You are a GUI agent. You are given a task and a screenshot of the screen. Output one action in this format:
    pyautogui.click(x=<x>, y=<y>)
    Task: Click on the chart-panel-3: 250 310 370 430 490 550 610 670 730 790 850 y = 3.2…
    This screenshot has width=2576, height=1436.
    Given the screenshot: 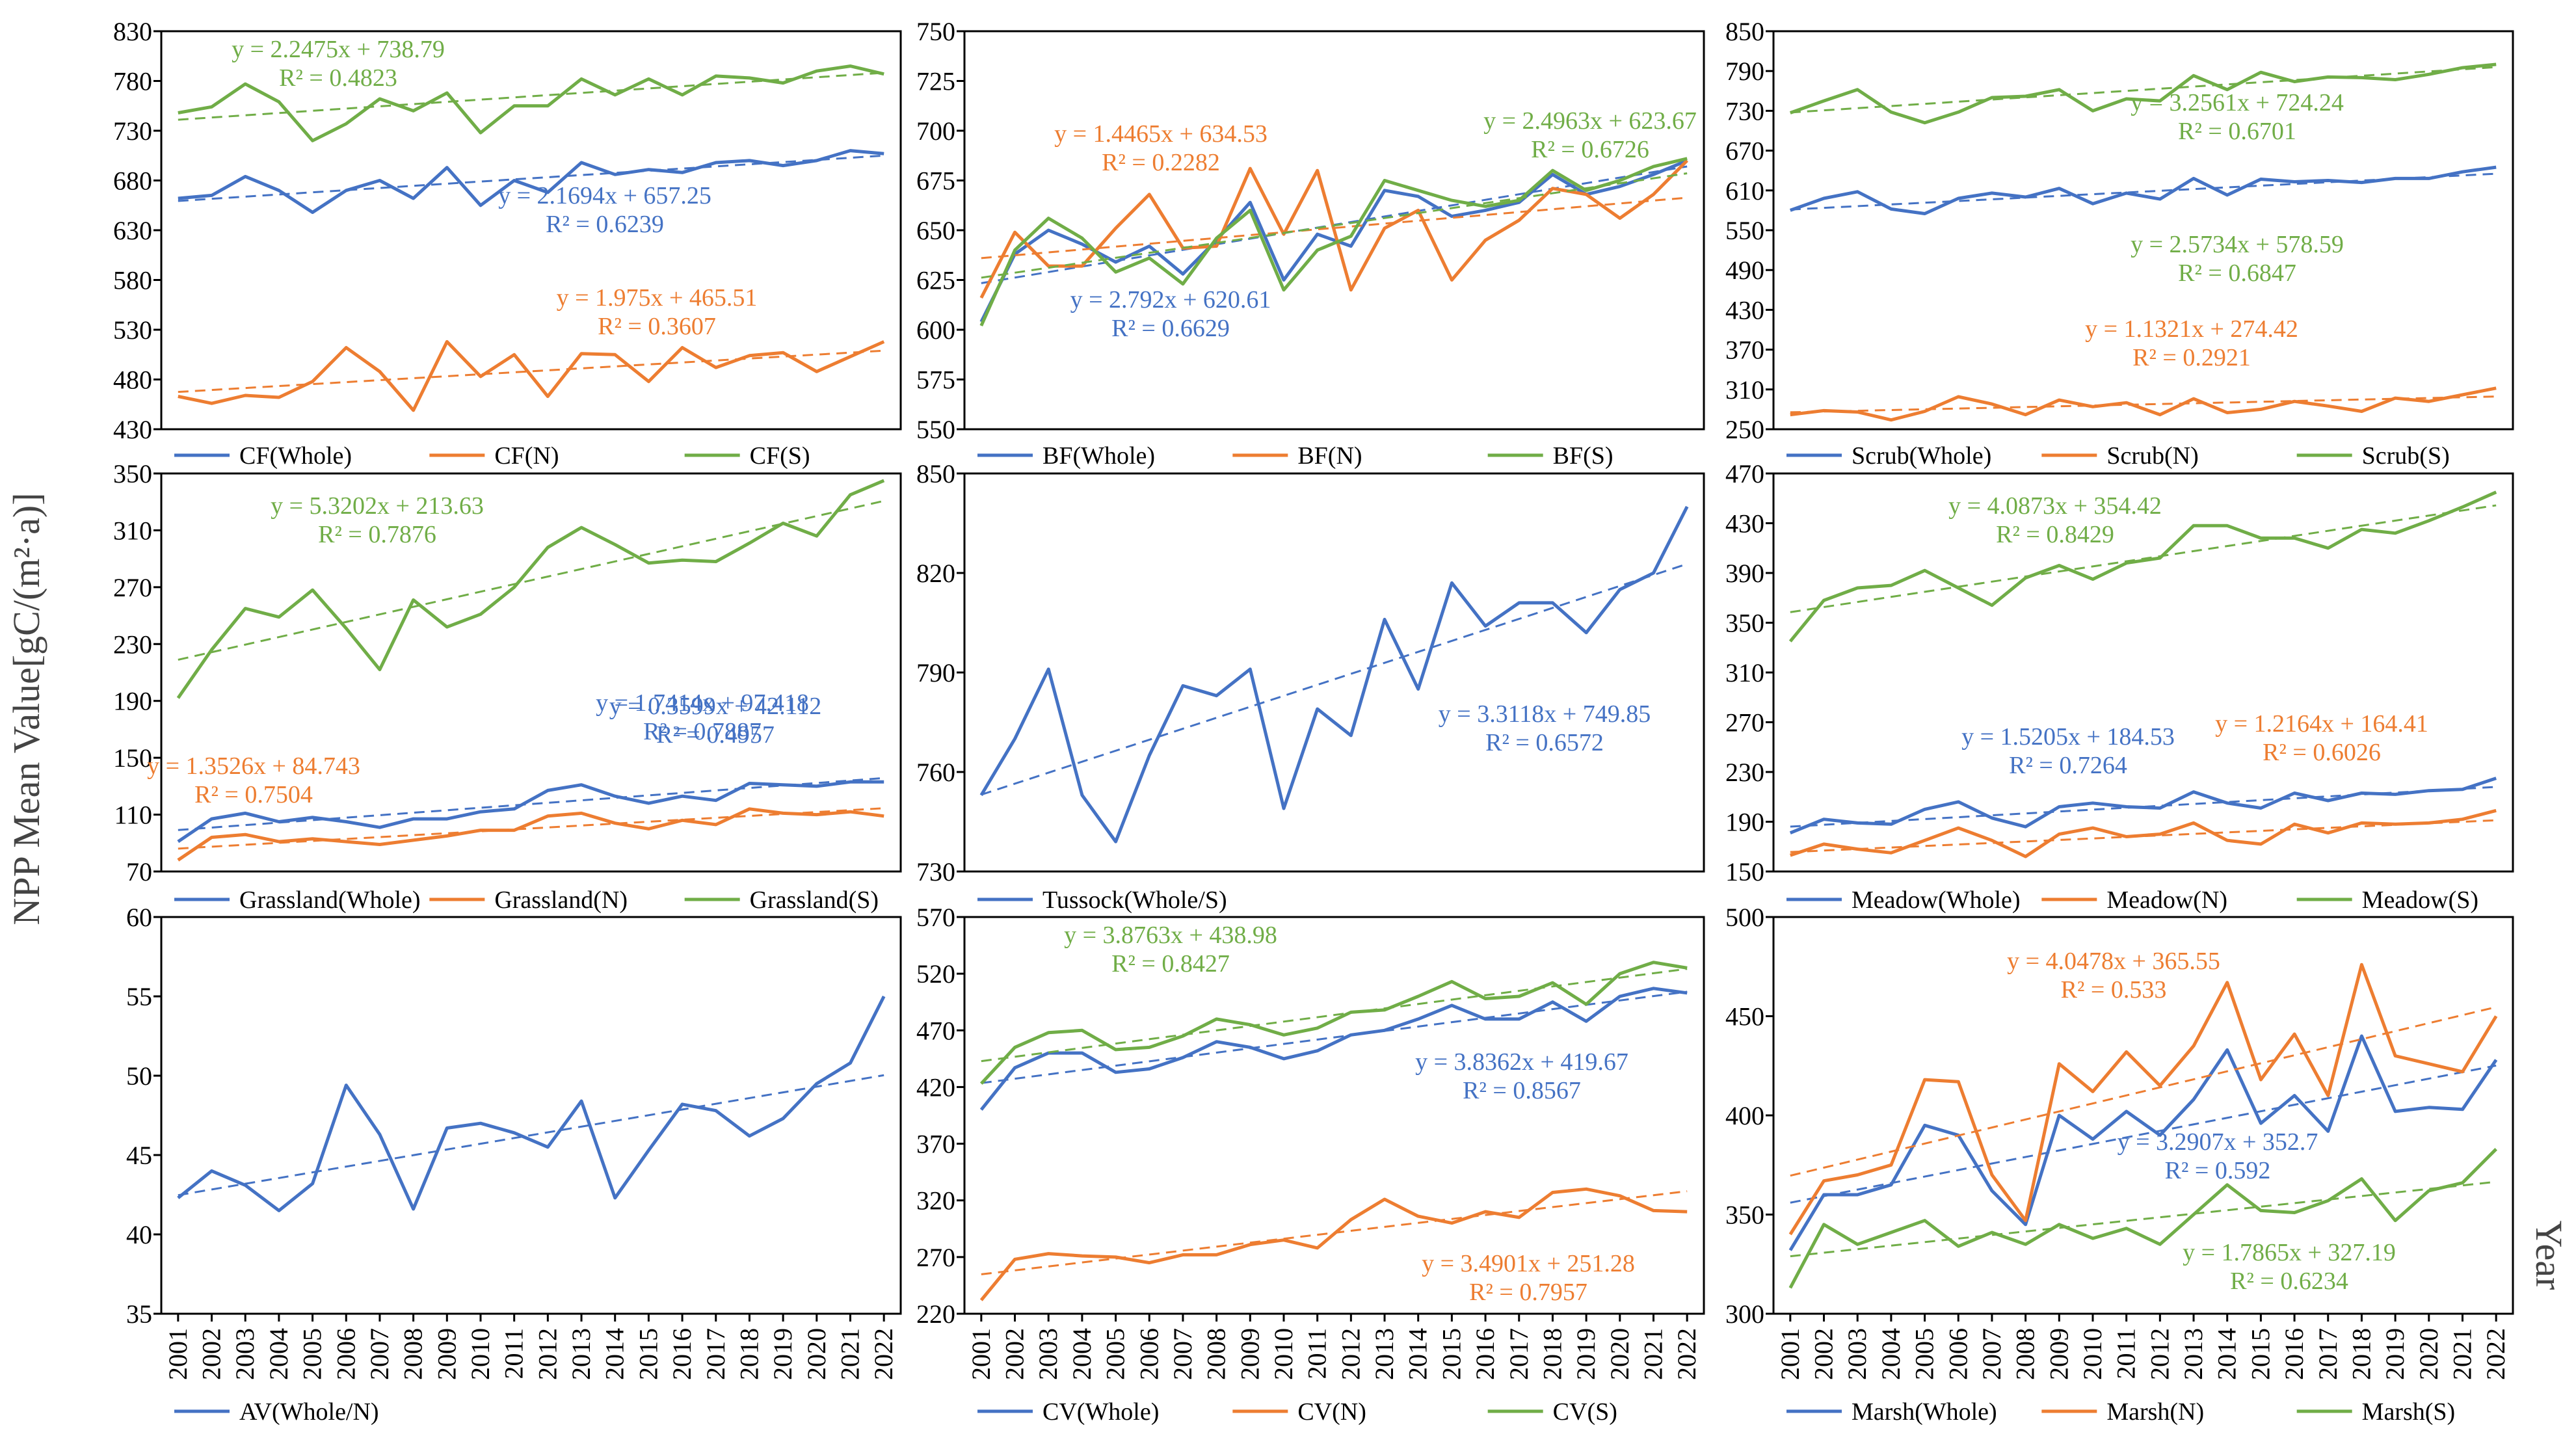 What is the action you would take?
    pyautogui.click(x=2119, y=244)
    